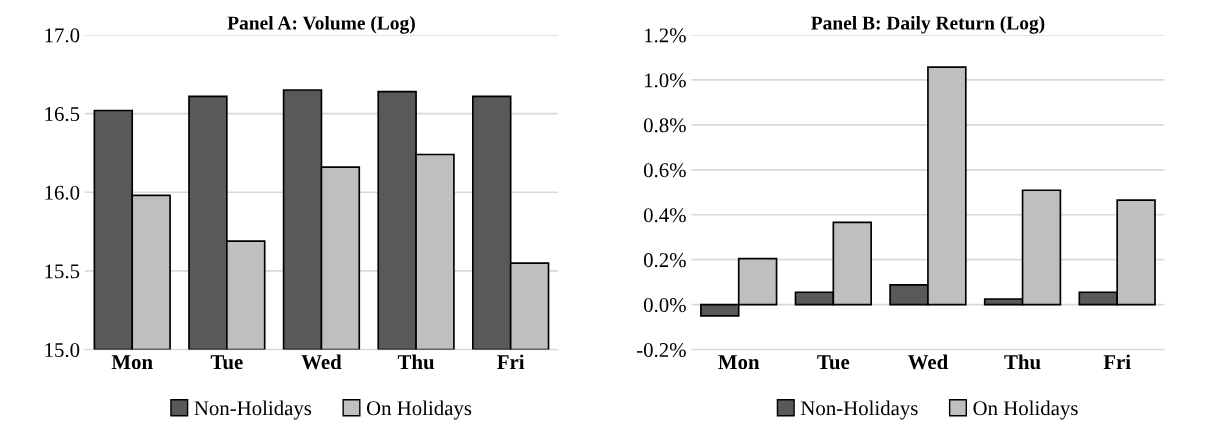  I want to click on y-tick-label: 15.5, so click(62, 271).